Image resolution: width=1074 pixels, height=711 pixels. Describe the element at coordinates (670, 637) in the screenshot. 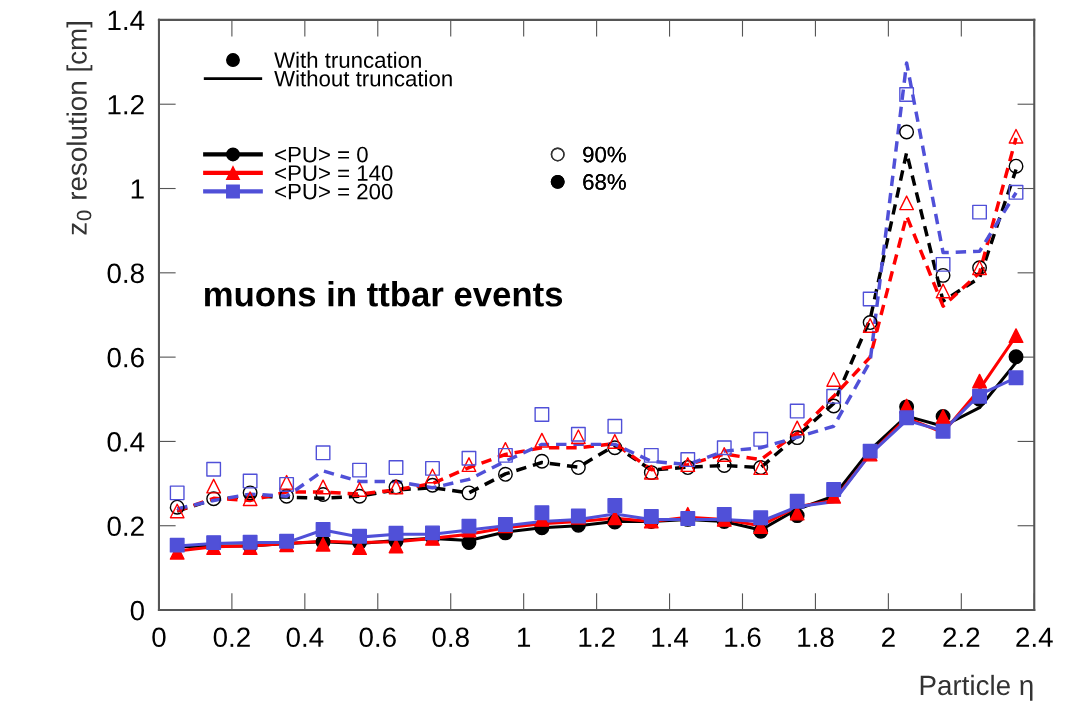

I see `x-tick-label: 1.4` at that location.